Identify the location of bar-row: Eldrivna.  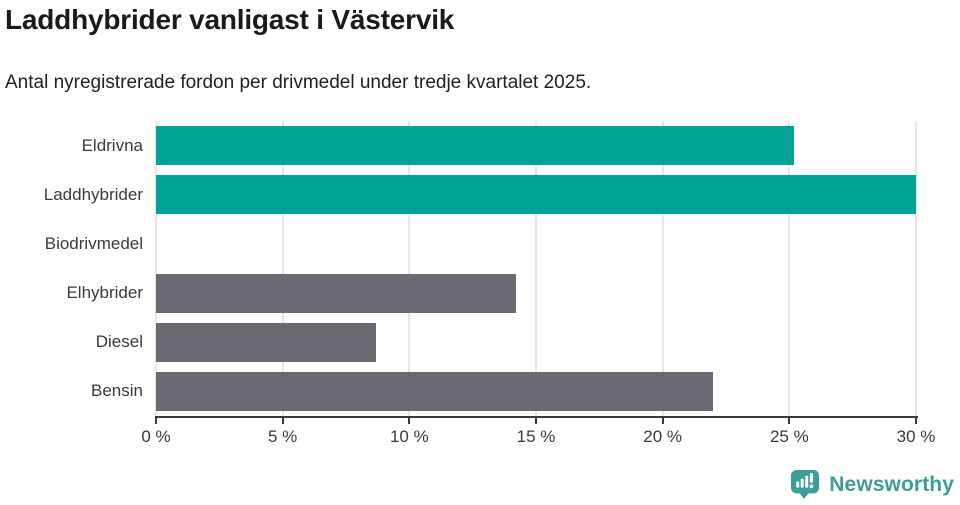
(458, 145).